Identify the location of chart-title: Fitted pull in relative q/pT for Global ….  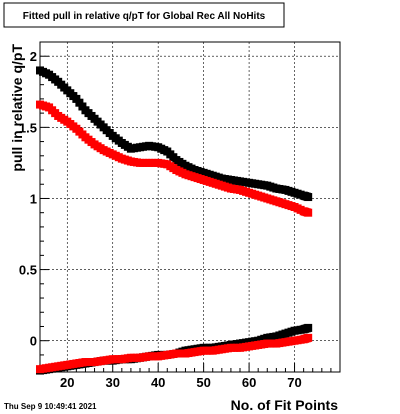
(144, 16).